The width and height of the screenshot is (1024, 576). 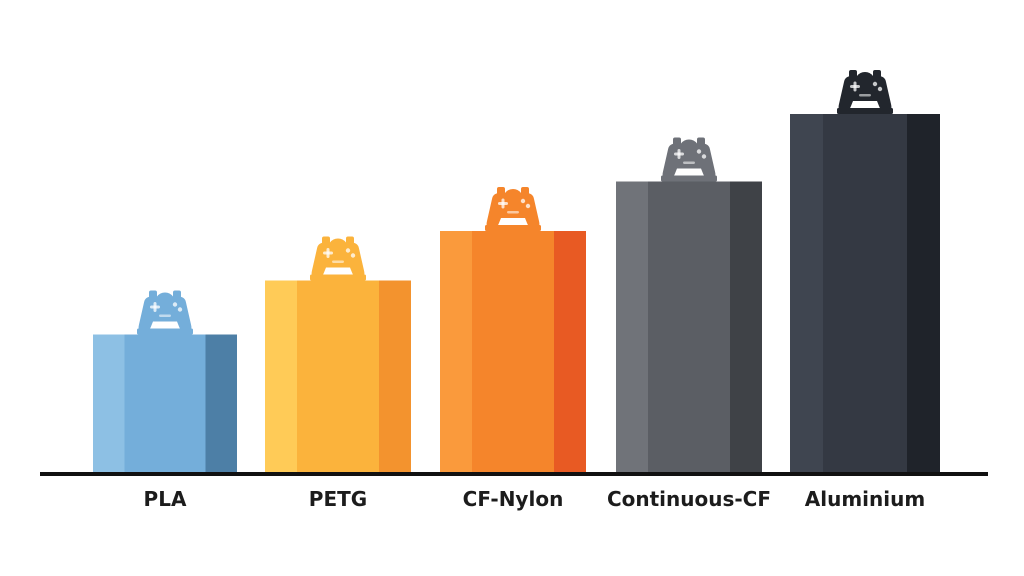 What do you see at coordinates (865, 499) in the screenshot?
I see `category-label-aluminium: Aluminium` at bounding box center [865, 499].